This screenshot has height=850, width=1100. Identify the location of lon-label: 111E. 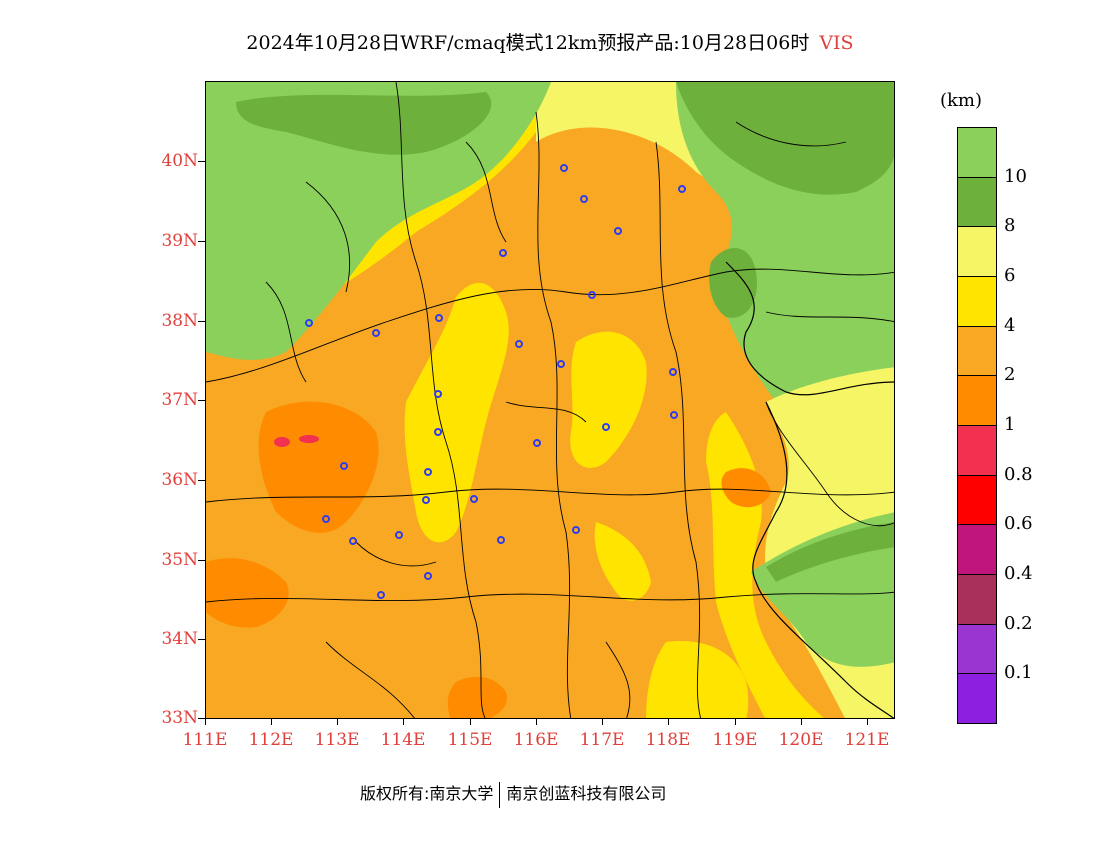
(205, 740).